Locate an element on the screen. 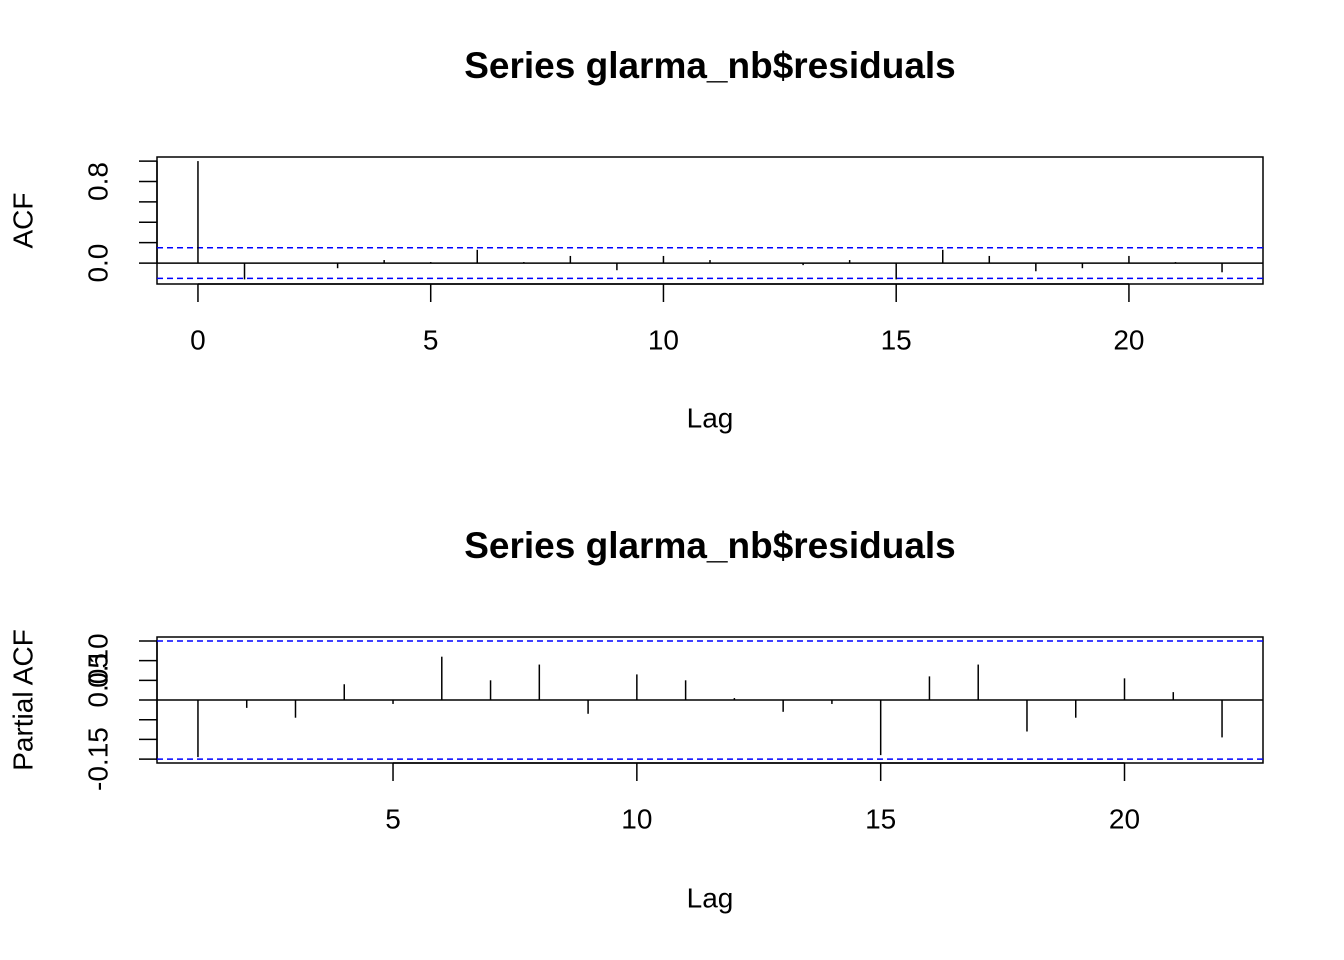 This screenshot has height=960, width=1344. y-axis-label: Partial ACF is located at coordinates (22, 700).